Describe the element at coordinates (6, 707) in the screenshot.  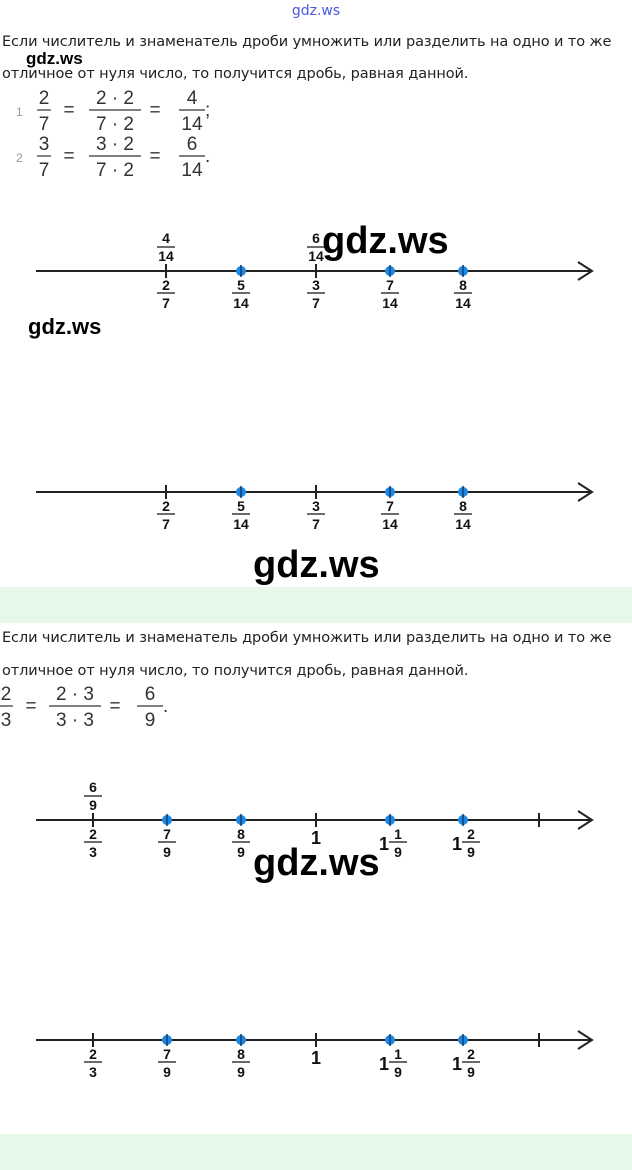
I see `fraction-left: 23` at that location.